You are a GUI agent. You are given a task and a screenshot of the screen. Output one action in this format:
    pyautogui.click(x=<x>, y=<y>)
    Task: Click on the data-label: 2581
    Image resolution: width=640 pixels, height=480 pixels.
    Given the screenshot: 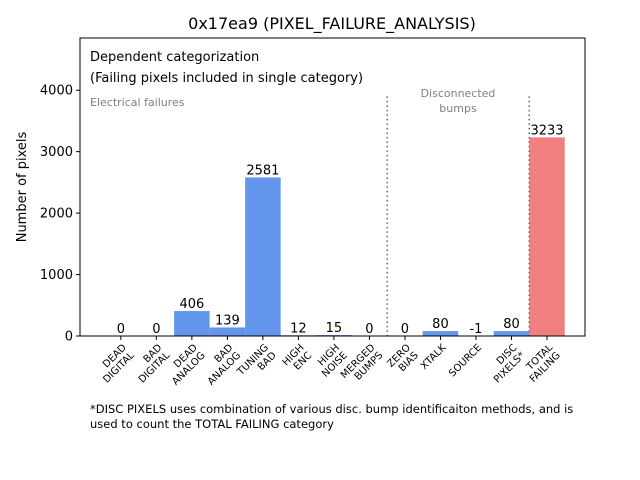 What is the action you would take?
    pyautogui.click(x=262, y=170)
    